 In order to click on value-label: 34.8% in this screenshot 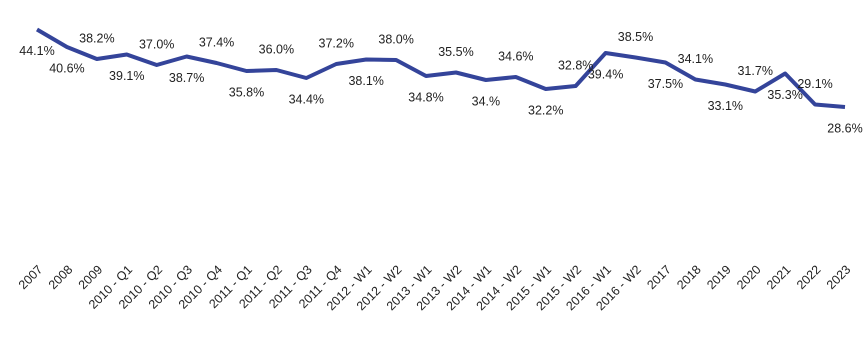, I will do `click(425, 97)`.